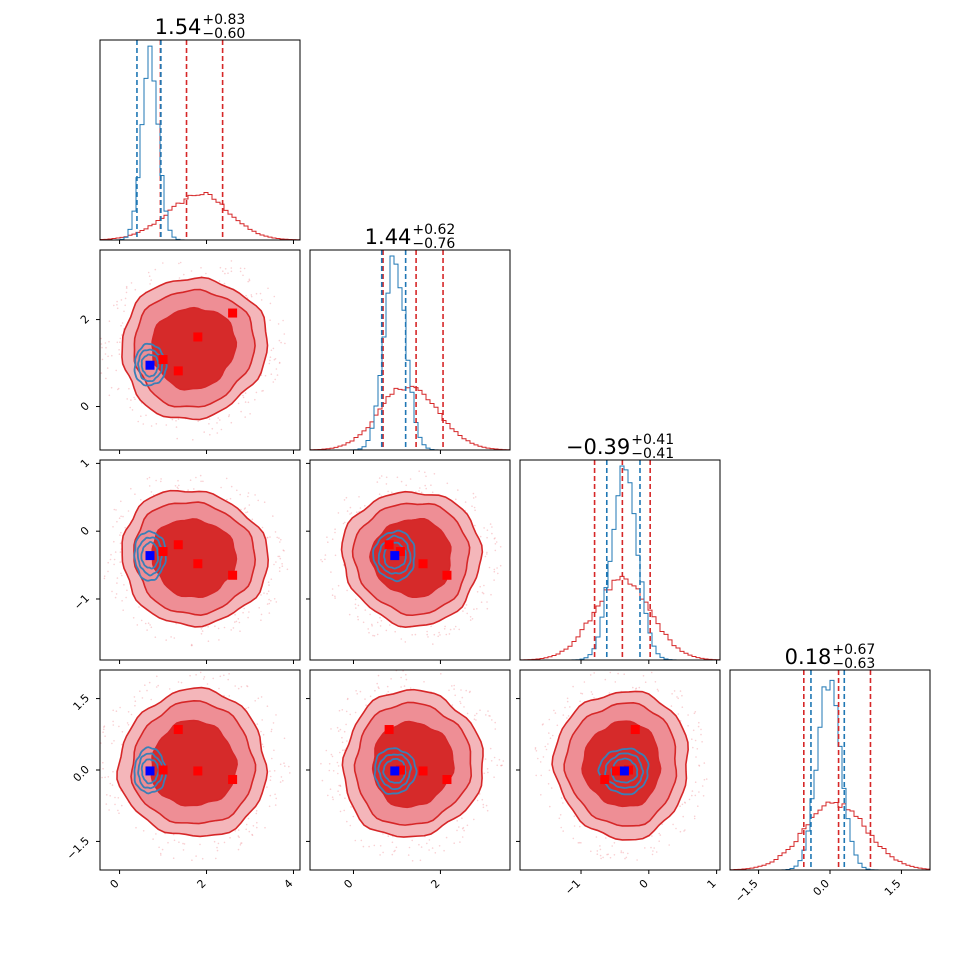 Image resolution: width=970 pixels, height=970 pixels. I want to click on hist-panel-2: 1.44 +0.62−0.76, so click(410, 338).